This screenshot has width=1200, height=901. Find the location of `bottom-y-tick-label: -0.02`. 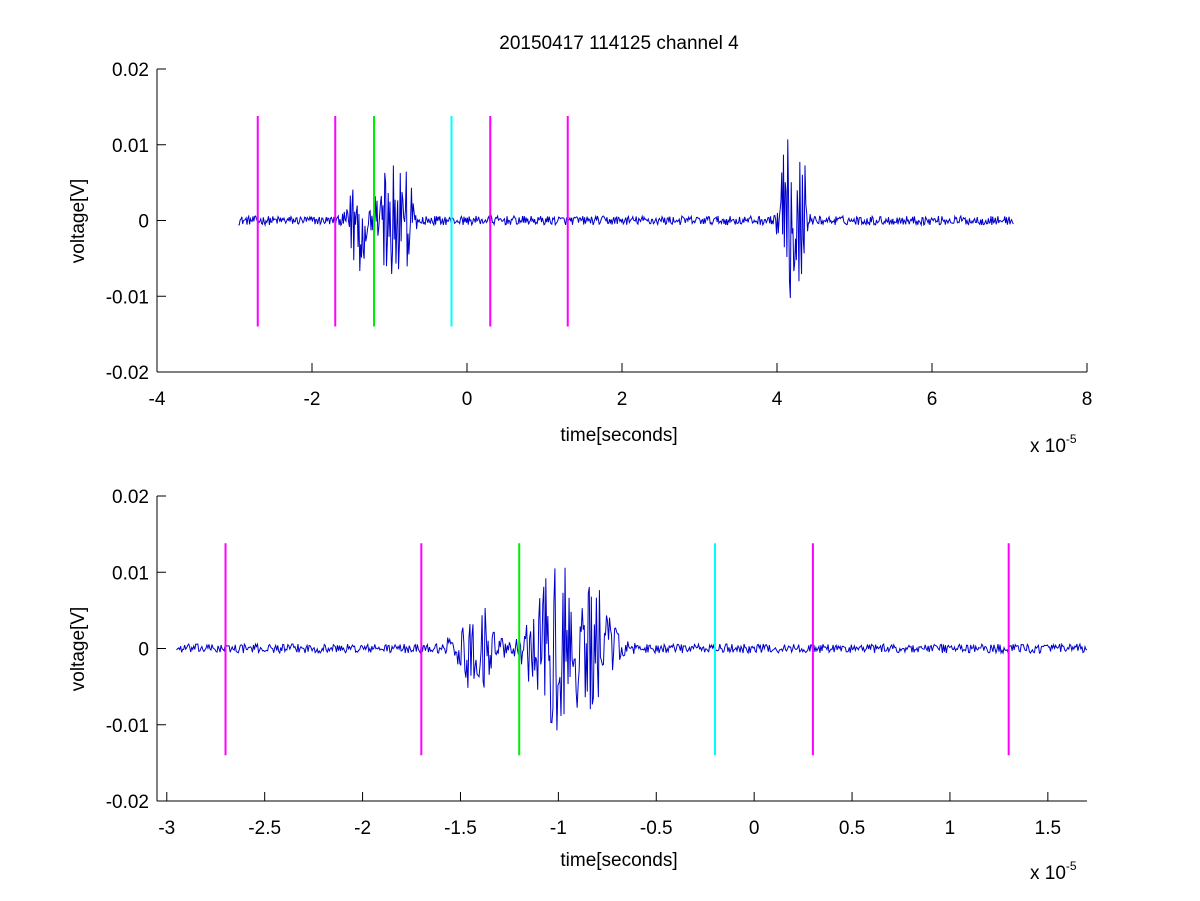

bottom-y-tick-label: -0.02 is located at coordinates (127, 802).